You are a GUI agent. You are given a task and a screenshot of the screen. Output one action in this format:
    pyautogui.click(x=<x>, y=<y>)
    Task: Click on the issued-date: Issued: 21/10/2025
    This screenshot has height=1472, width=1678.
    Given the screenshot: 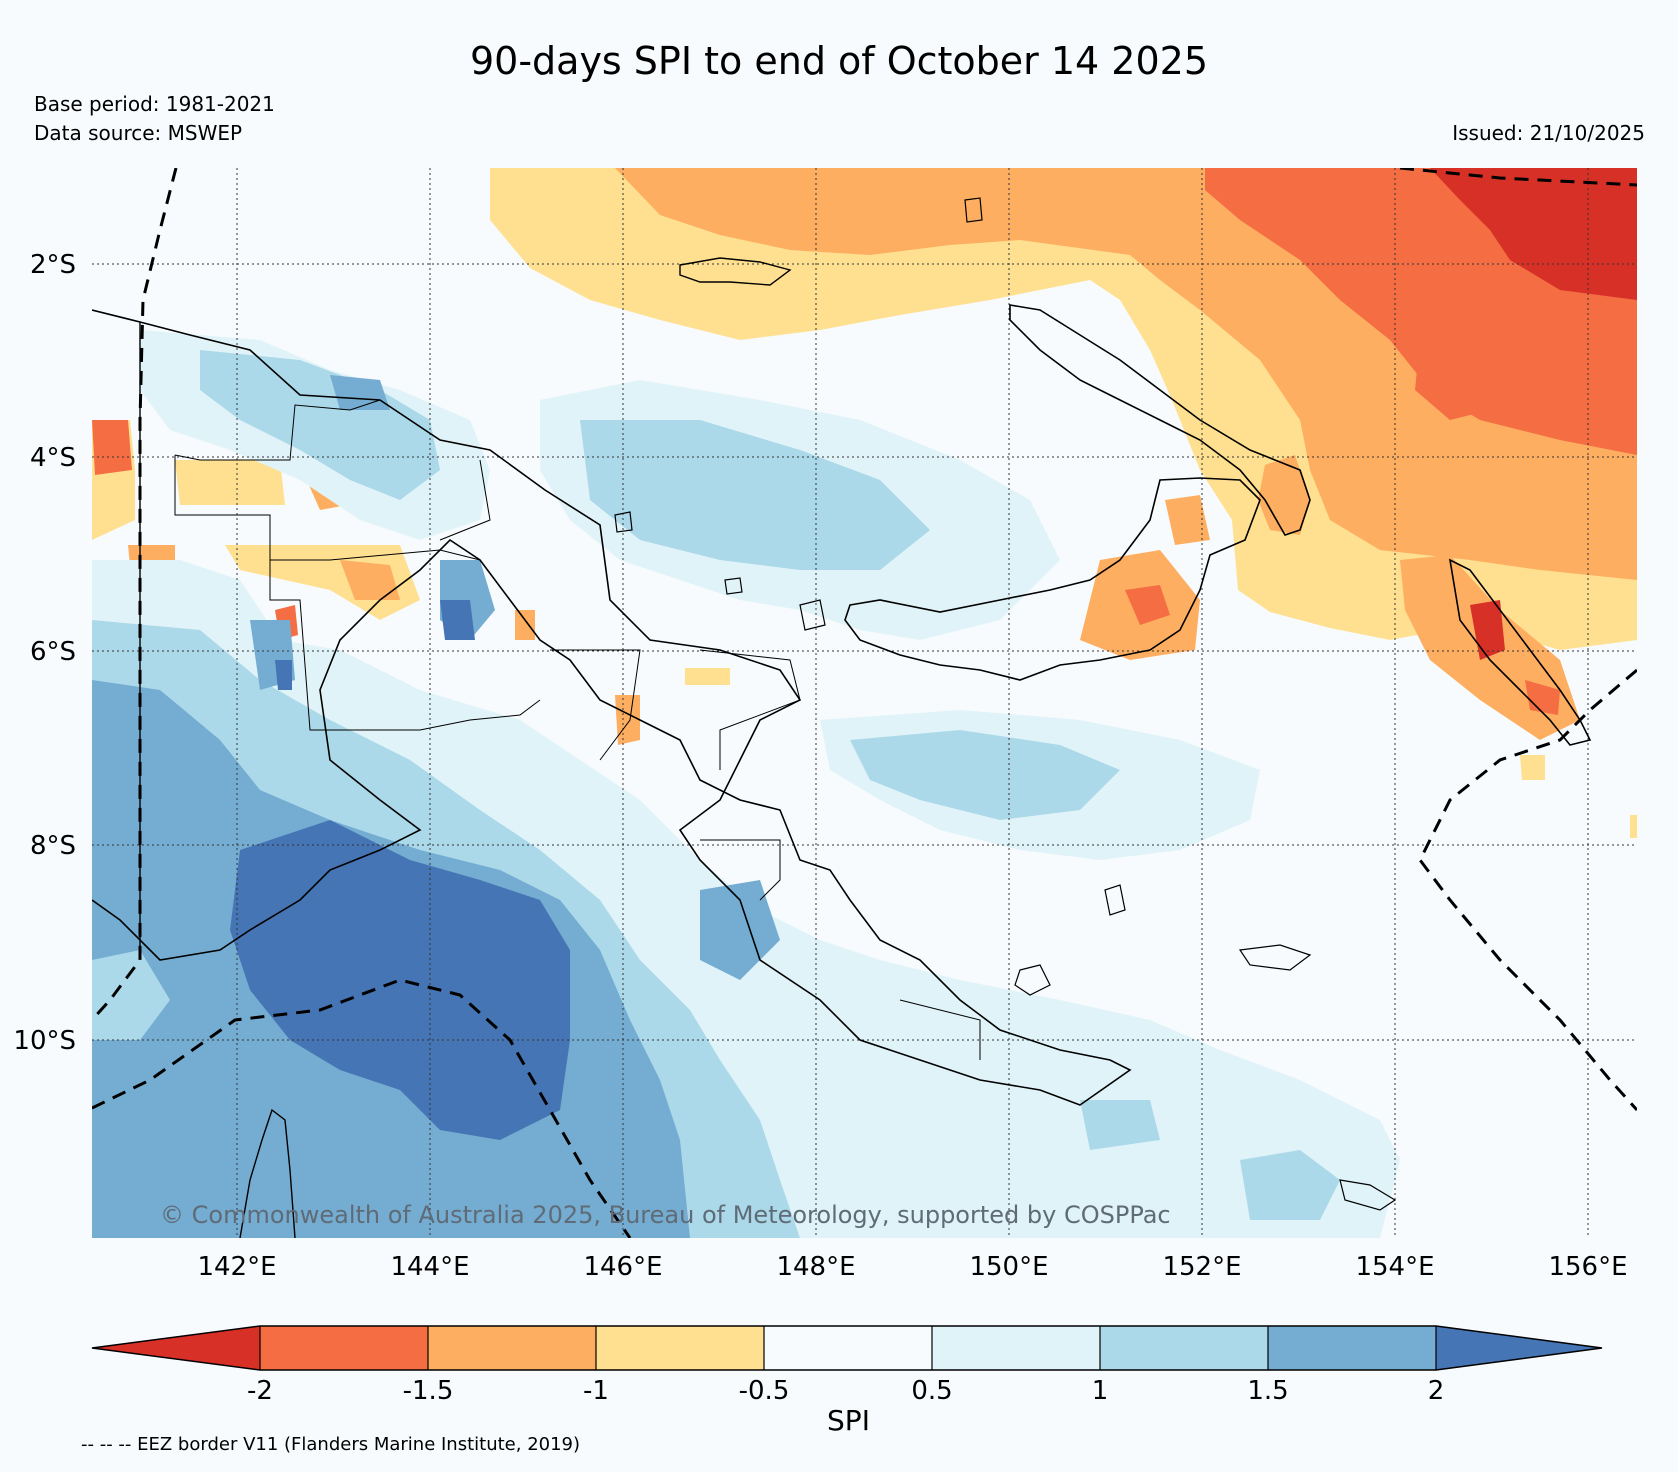 What is the action you would take?
    pyautogui.click(x=1548, y=133)
    